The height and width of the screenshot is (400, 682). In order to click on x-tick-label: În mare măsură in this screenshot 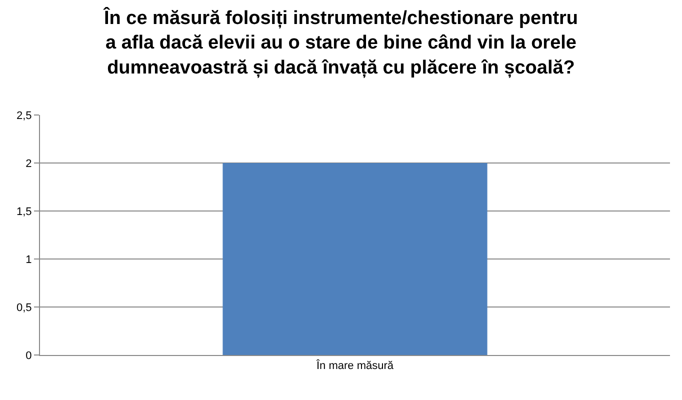, I will do `click(354, 365)`.